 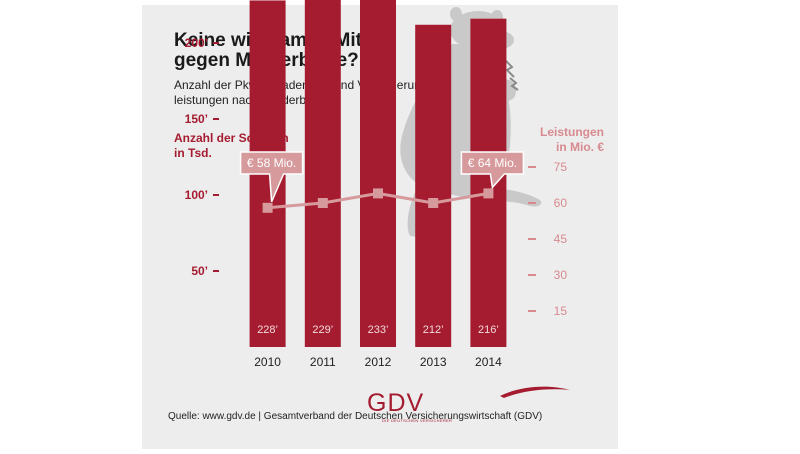 What do you see at coordinates (267, 330) in the screenshot?
I see `bar-value-label: 228’` at bounding box center [267, 330].